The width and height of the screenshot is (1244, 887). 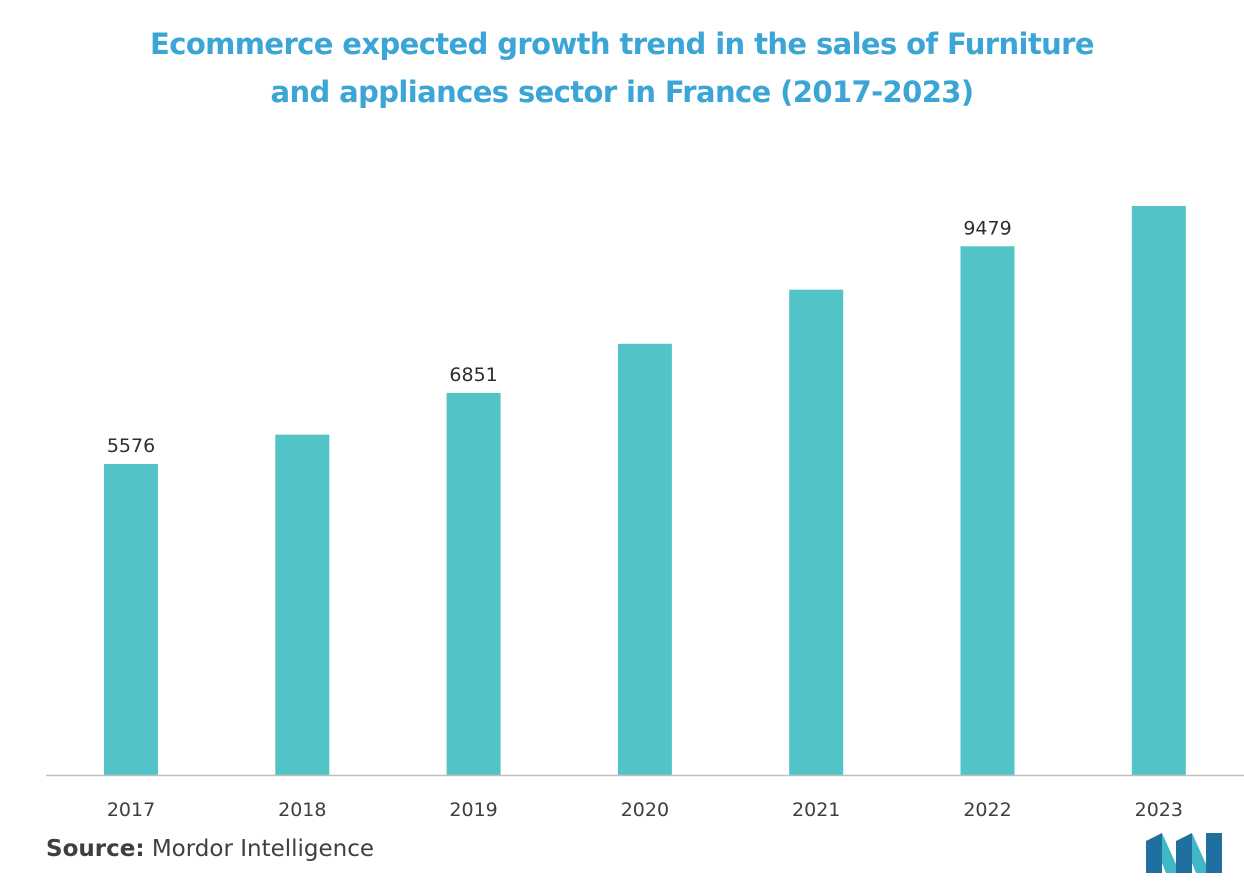 What do you see at coordinates (987, 810) in the screenshot?
I see `x-tick-label-2022: 2022` at bounding box center [987, 810].